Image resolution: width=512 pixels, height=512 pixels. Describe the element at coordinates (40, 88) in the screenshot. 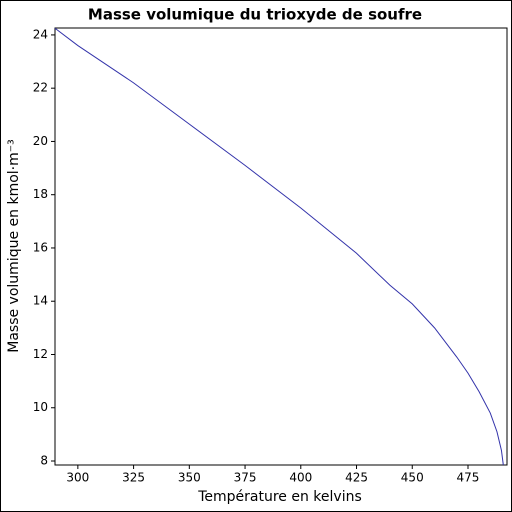

I see `y-tick-label: 22` at that location.